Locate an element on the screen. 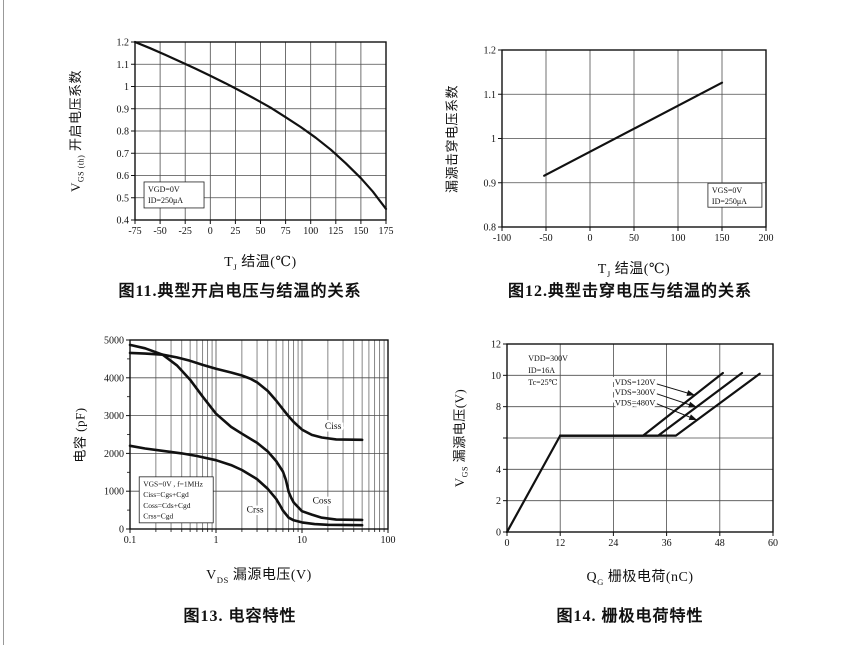 This screenshot has width=843, height=645. x-tick-label: 0.1 is located at coordinates (130, 540).